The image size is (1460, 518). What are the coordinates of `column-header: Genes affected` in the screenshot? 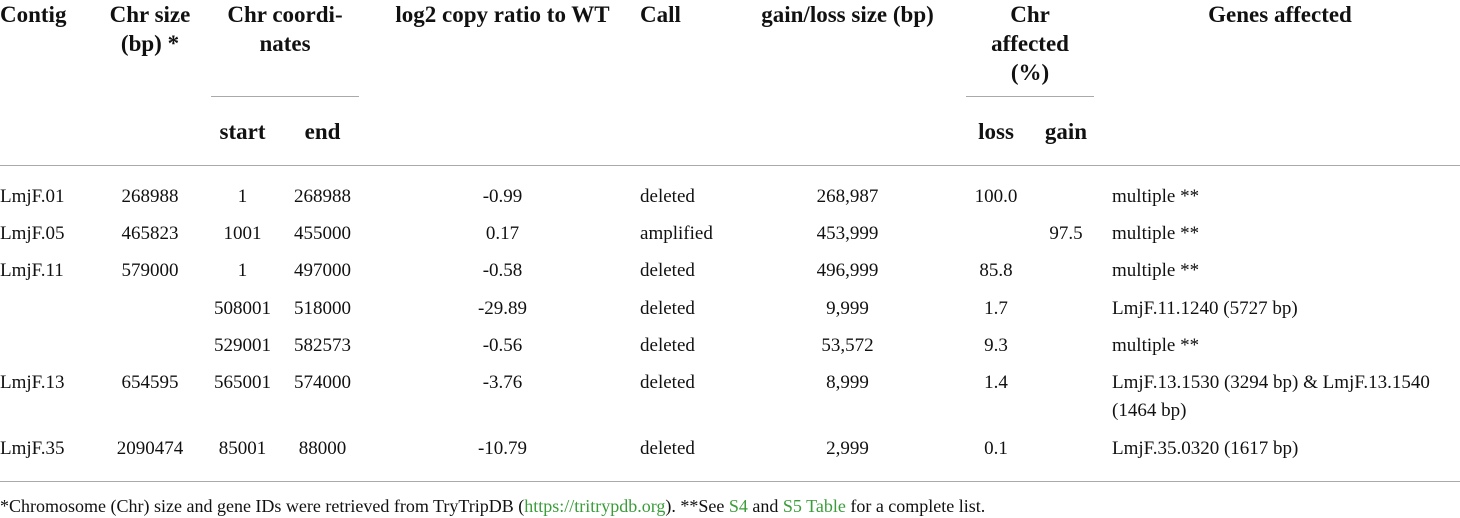 It's located at (1280, 83).